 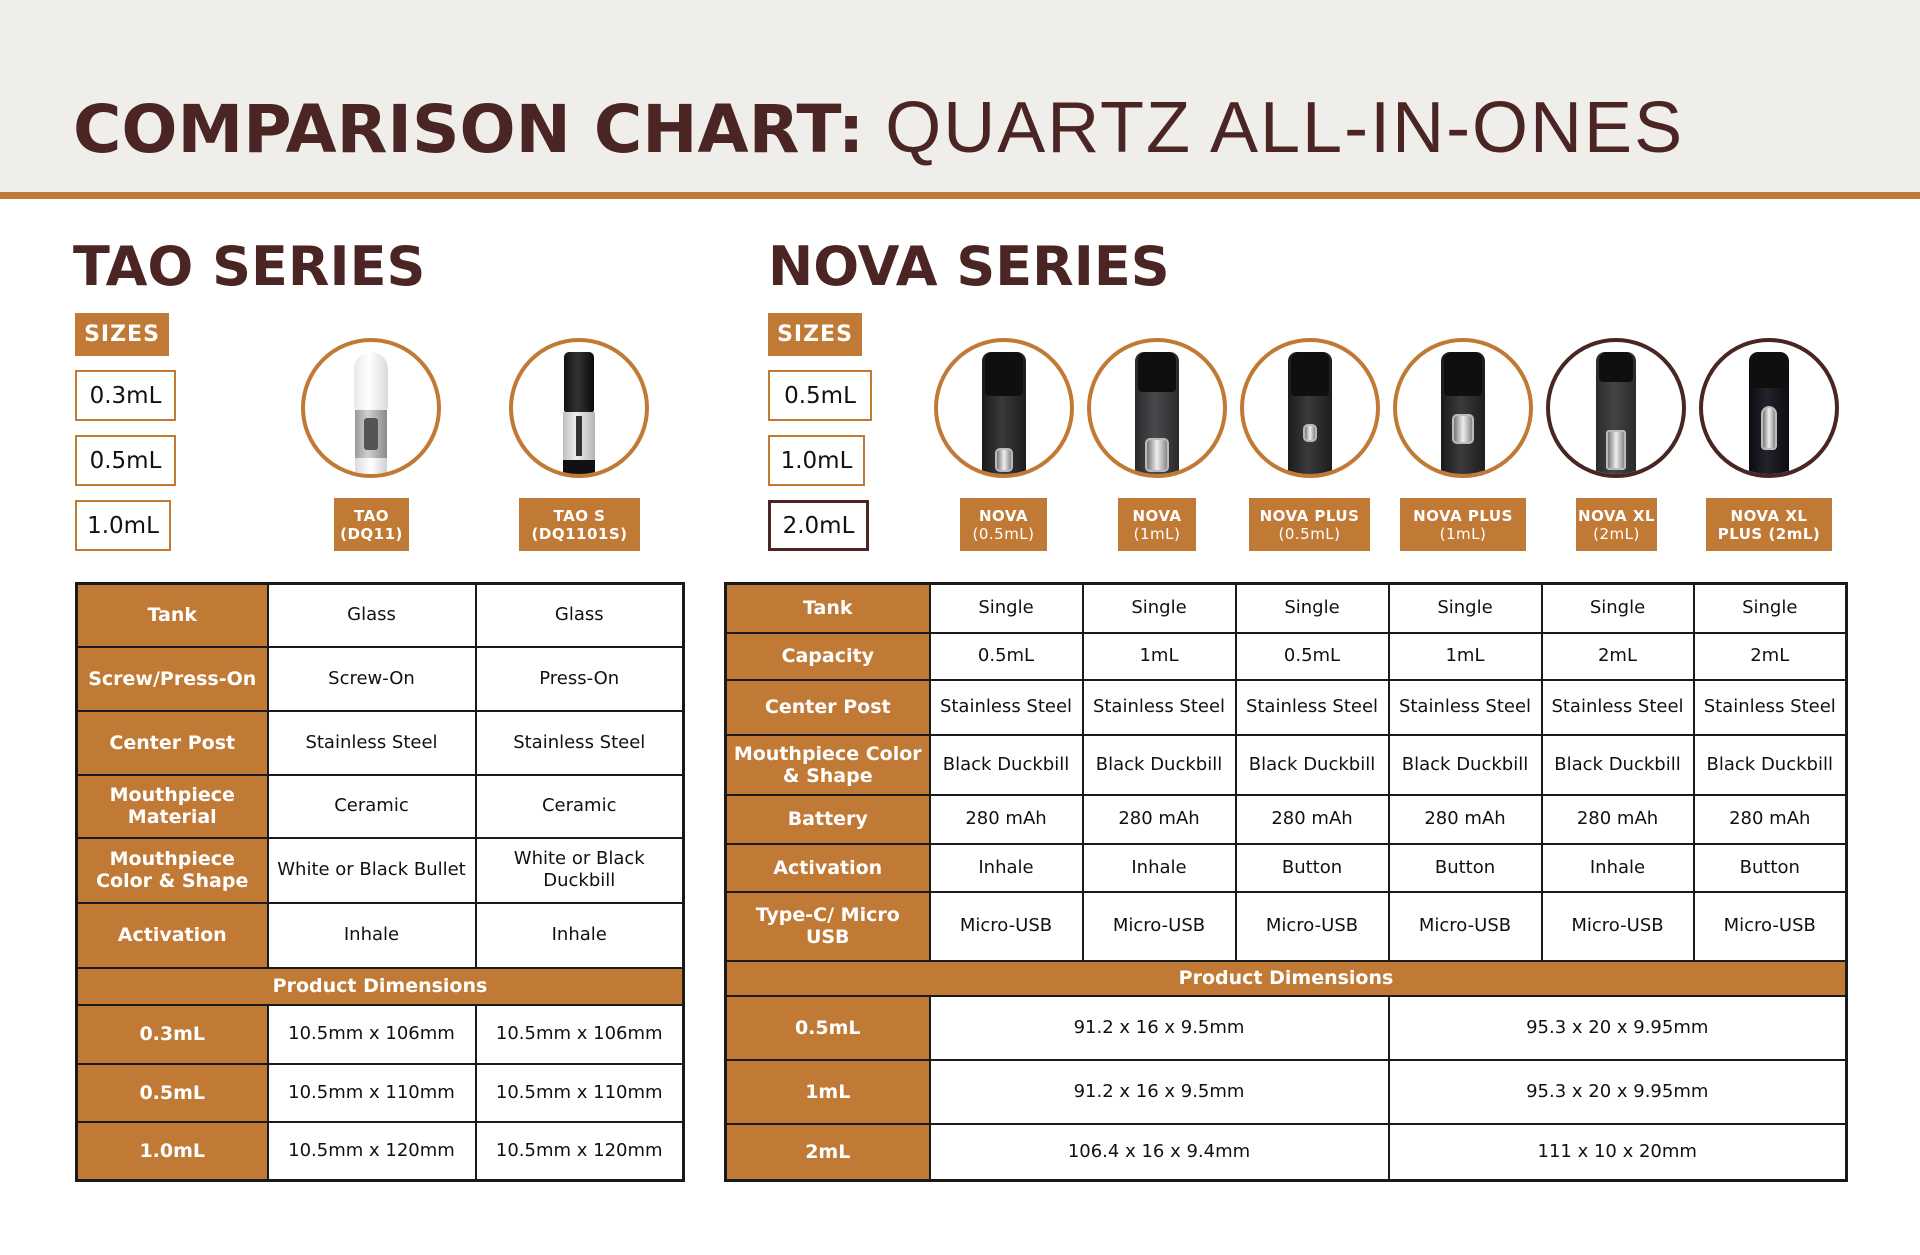 I want to click on row-label: 1mL, so click(x=827, y=1091).